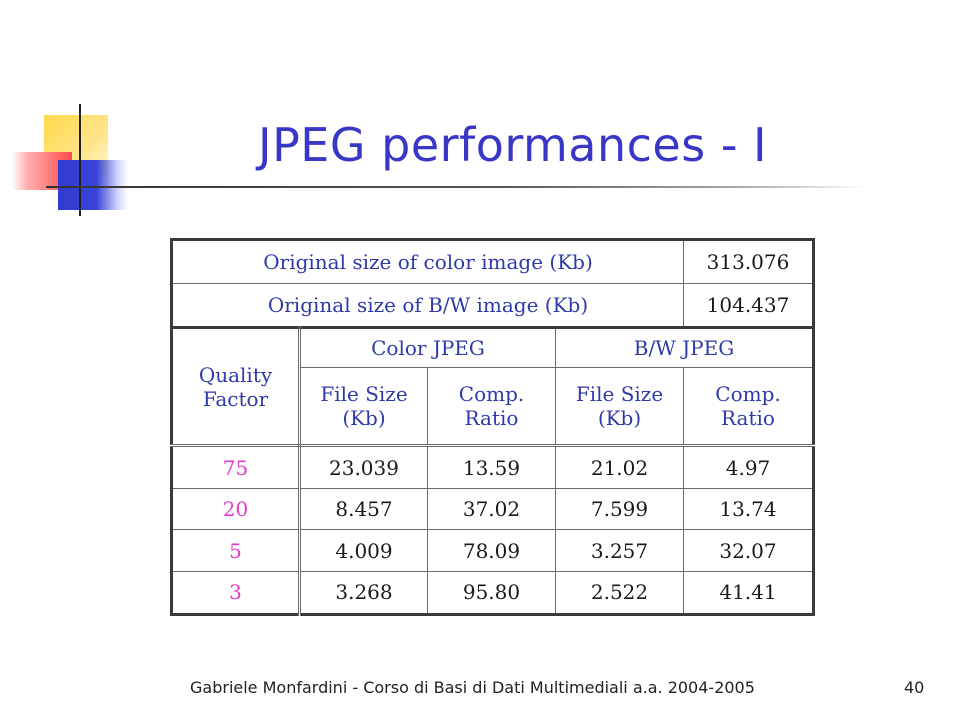 The height and width of the screenshot is (720, 960). What do you see at coordinates (427, 261) in the screenshot?
I see `original-color-size-label: Original size of color image (Kb)` at bounding box center [427, 261].